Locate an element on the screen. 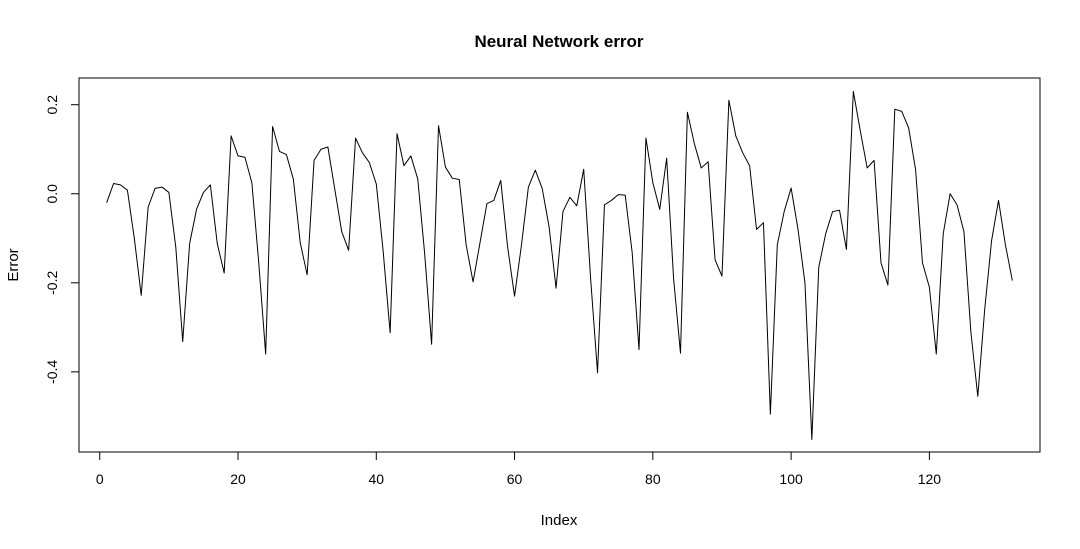 This screenshot has height=549, width=1080. y-tick-label: 0.0 is located at coordinates (52, 194).